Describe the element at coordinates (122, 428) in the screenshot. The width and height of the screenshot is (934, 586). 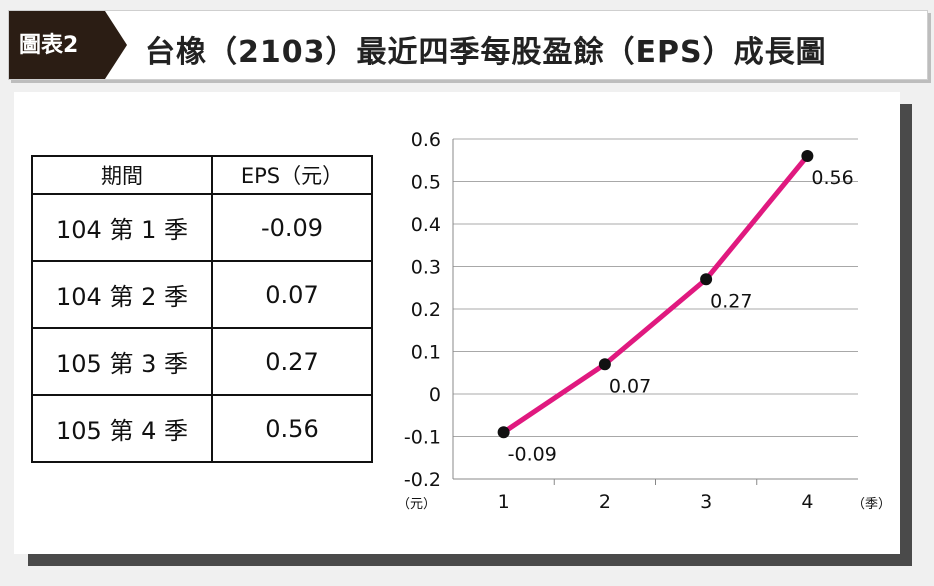
I see `period-cell: 105 第 4 季` at that location.